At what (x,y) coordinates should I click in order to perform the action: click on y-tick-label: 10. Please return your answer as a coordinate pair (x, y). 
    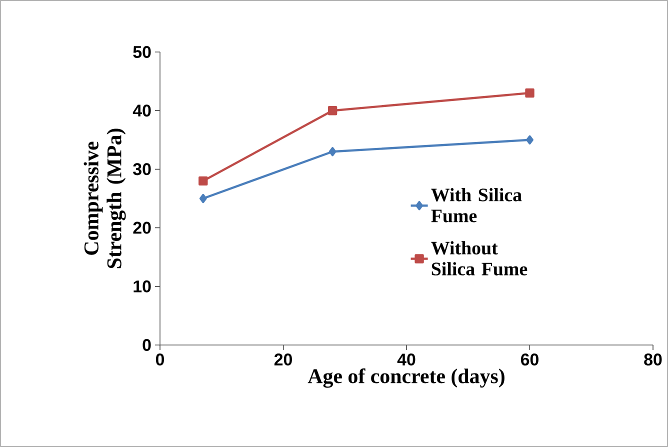
    Looking at the image, I should click on (142, 286).